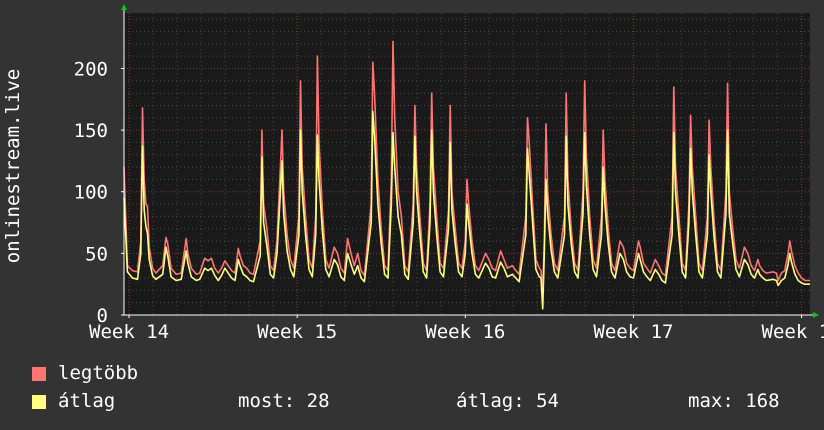 The width and height of the screenshot is (824, 430). Describe the element at coordinates (91, 193) in the screenshot. I see `y-tick-label: 100` at that location.